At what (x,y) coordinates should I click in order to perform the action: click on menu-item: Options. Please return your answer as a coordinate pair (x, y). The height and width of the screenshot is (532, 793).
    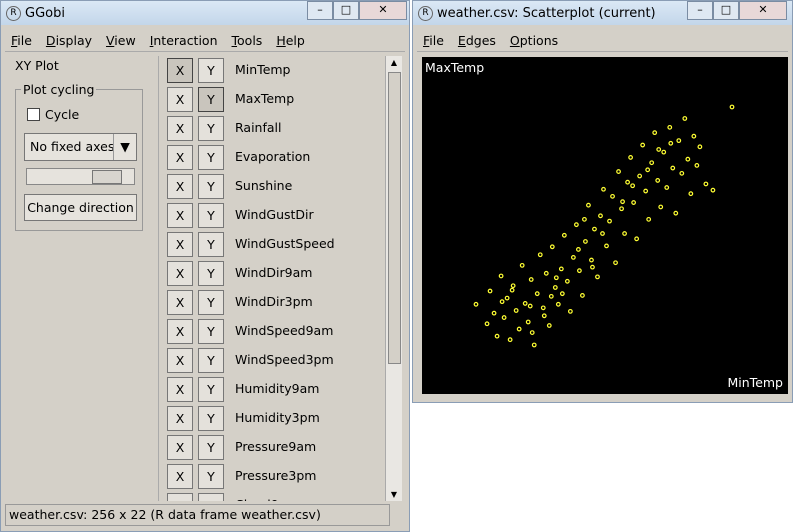
    Looking at the image, I should click on (534, 40).